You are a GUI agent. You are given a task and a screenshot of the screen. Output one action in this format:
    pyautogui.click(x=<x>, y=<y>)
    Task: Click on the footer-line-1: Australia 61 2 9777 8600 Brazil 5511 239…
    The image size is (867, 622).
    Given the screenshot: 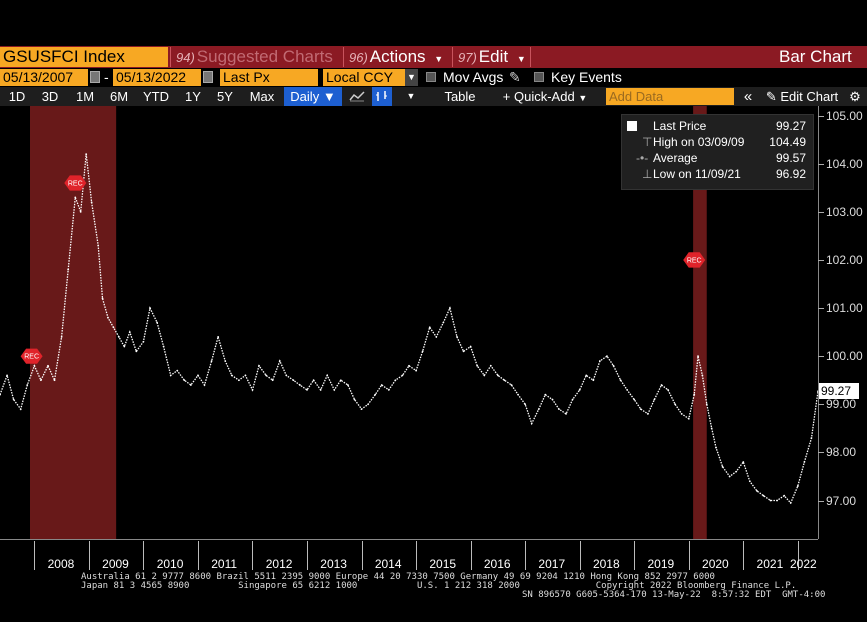 What is the action you would take?
    pyautogui.click(x=398, y=577)
    